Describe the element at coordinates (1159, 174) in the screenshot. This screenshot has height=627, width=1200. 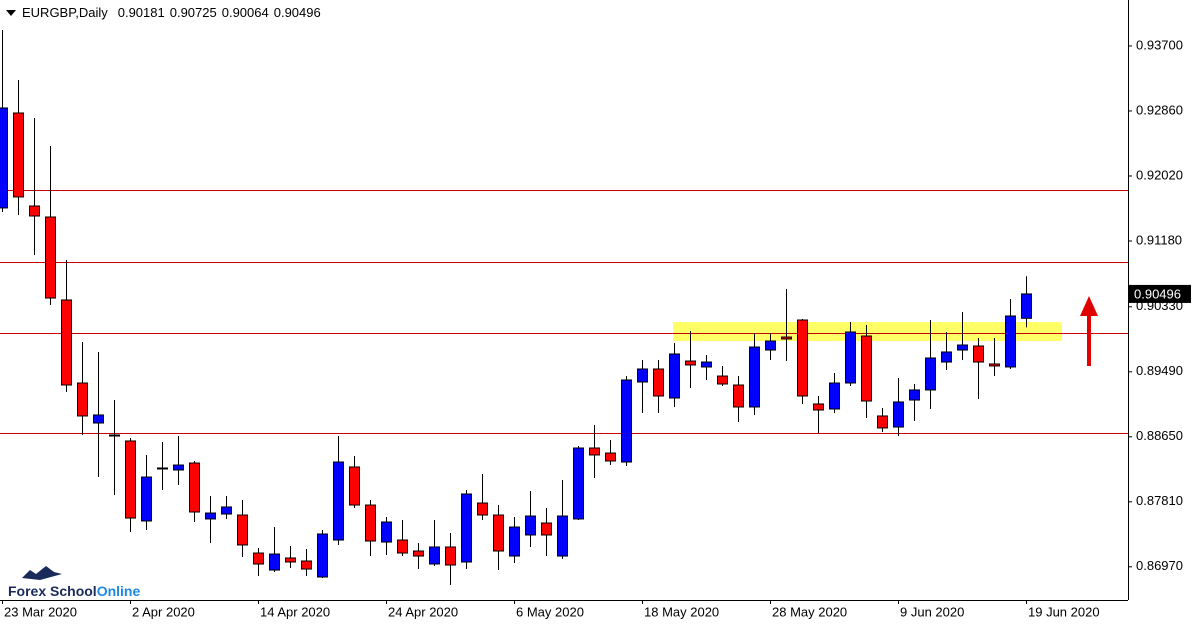
I see `y-tick-label: 0.92020` at that location.